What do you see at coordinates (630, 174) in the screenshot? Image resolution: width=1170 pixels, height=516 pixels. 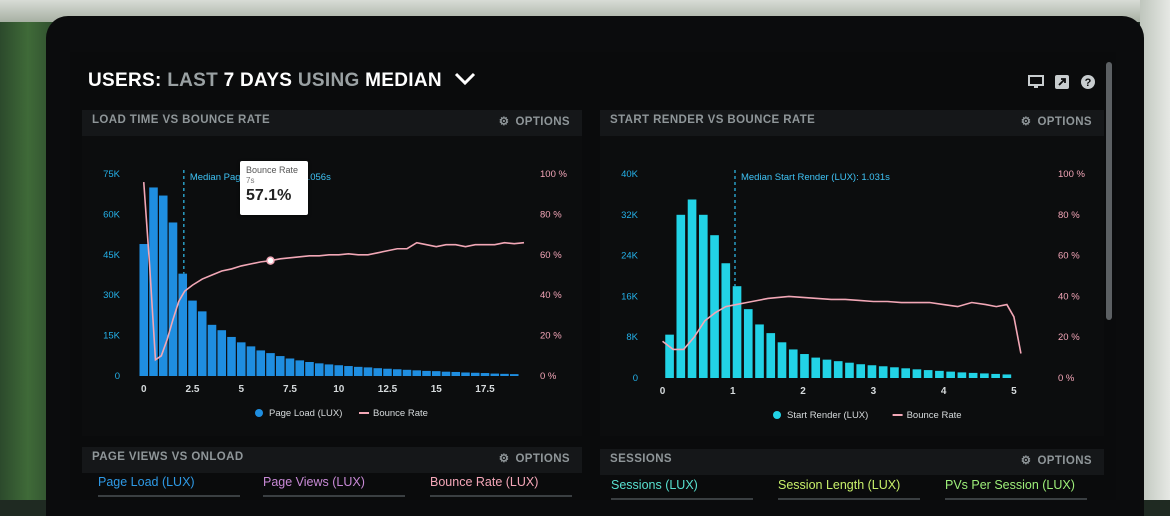 I see `y-tick-label: 40K` at bounding box center [630, 174].